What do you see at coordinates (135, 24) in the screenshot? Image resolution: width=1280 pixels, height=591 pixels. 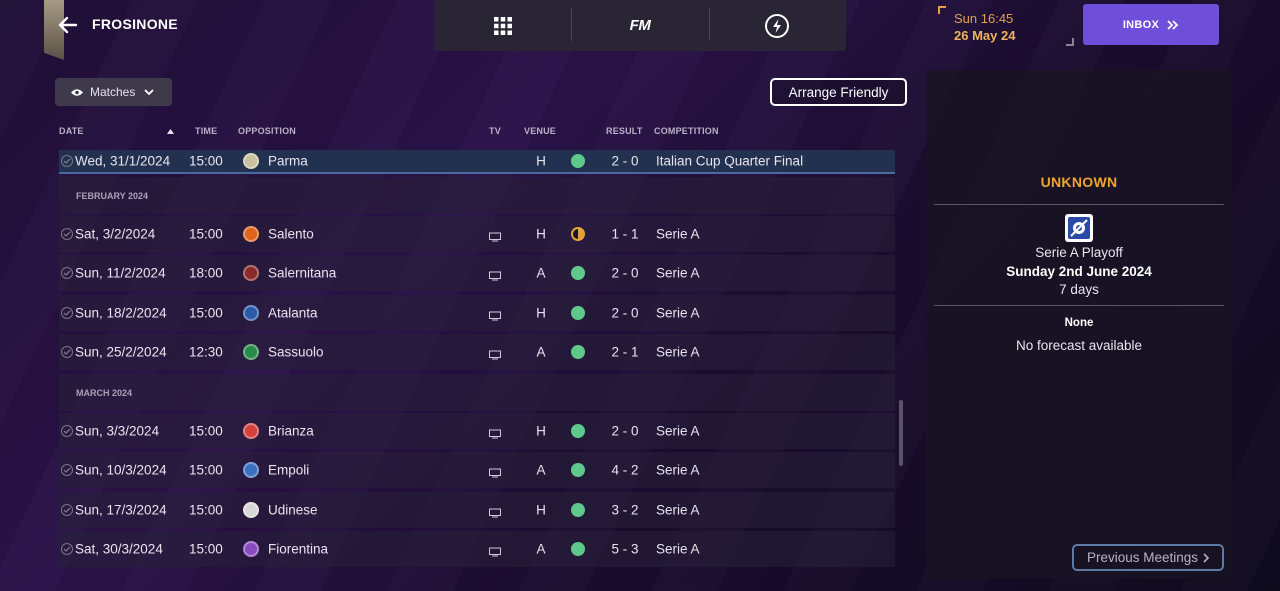 I see `club-name: FROSINONE` at bounding box center [135, 24].